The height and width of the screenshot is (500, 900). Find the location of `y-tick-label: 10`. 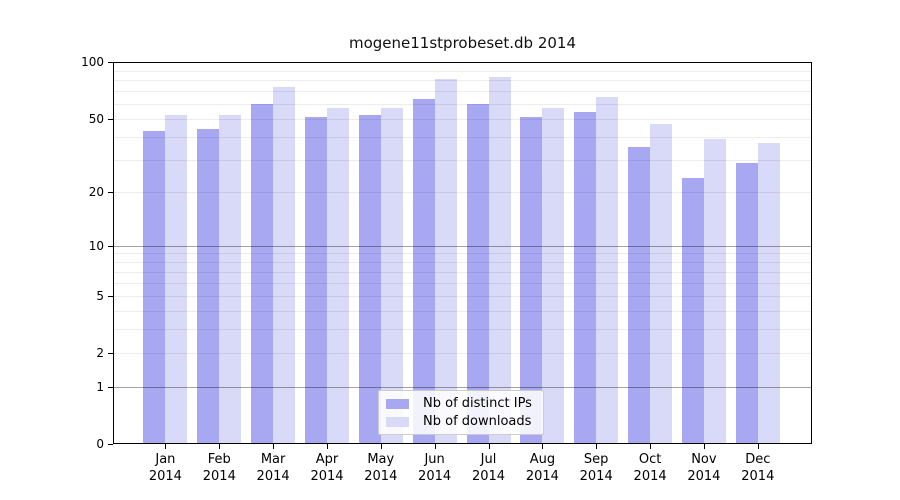

y-tick-label: 10 is located at coordinates (96, 245).